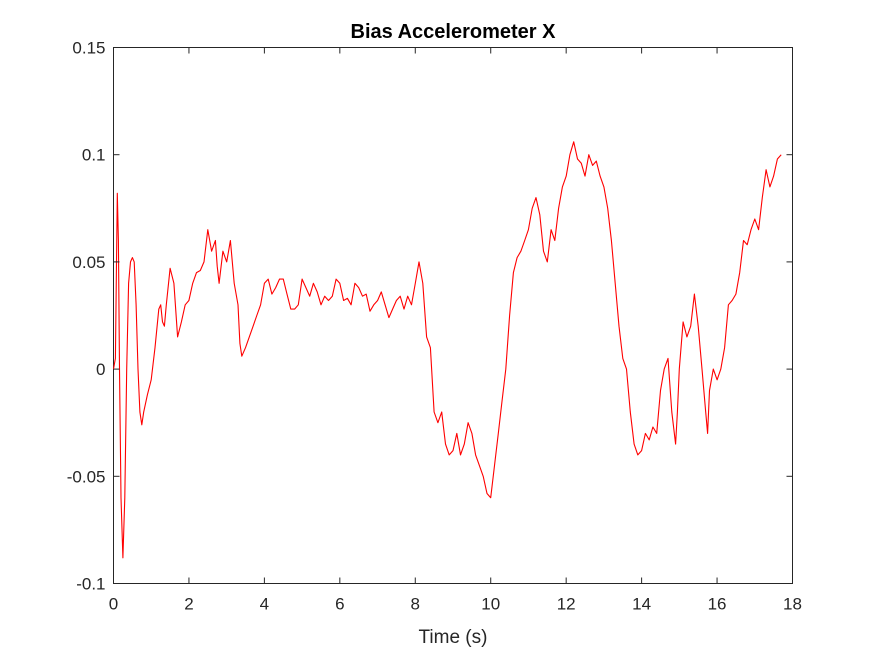 The height and width of the screenshot is (656, 875). Describe the element at coordinates (94, 155) in the screenshot. I see `y-tick-label: 0.1` at that location.